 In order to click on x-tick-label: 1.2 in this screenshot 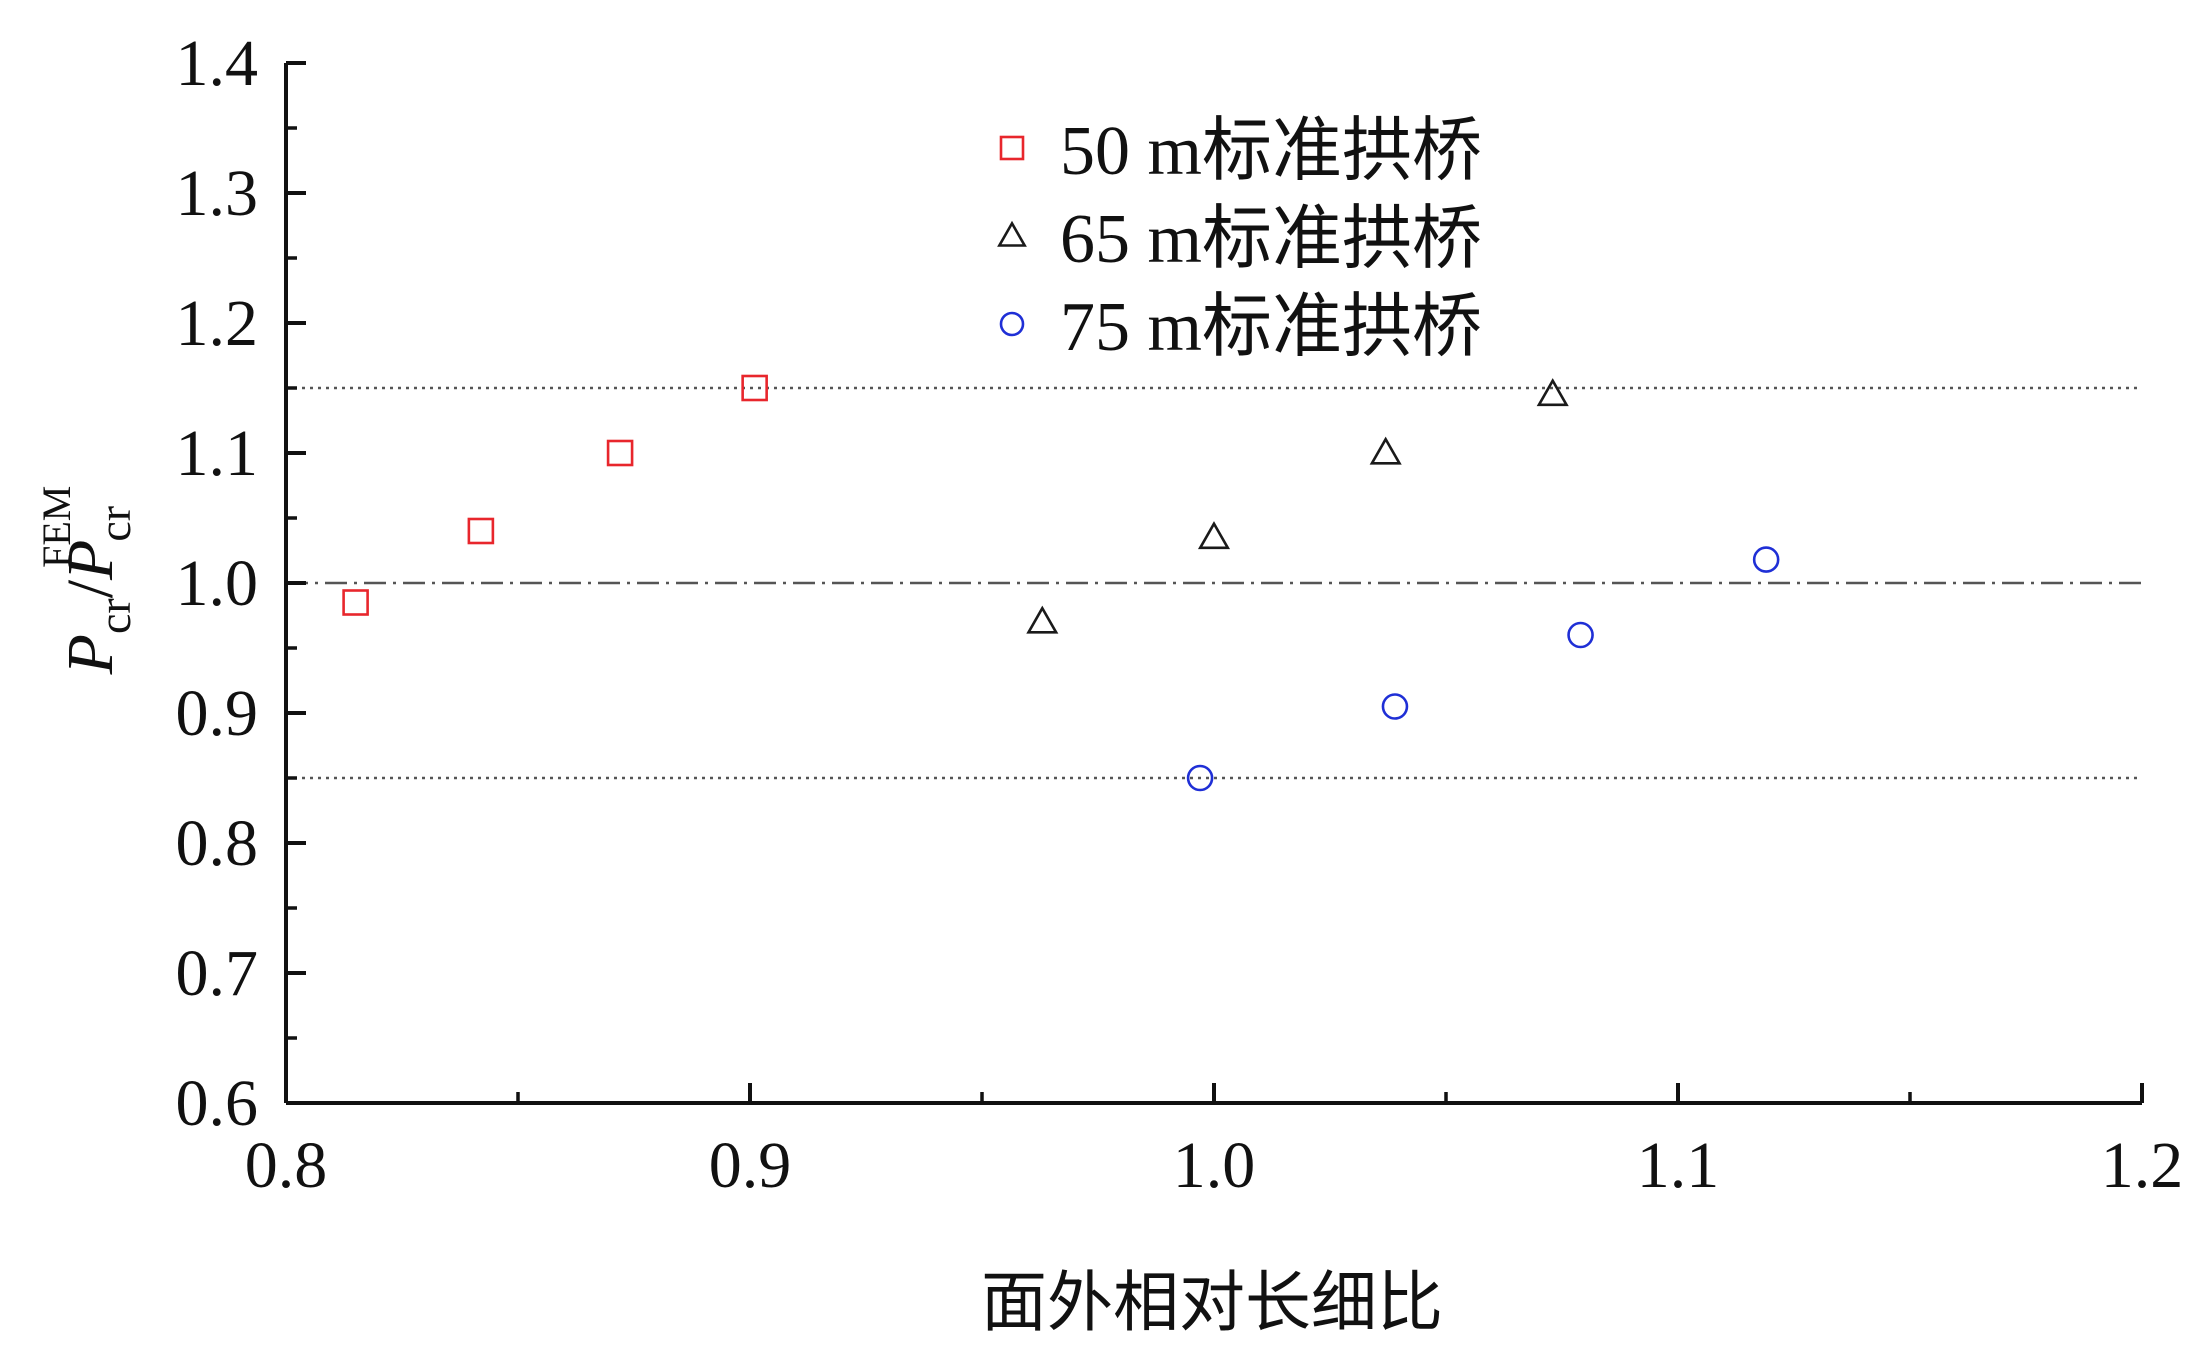, I will do `click(2142, 1165)`.